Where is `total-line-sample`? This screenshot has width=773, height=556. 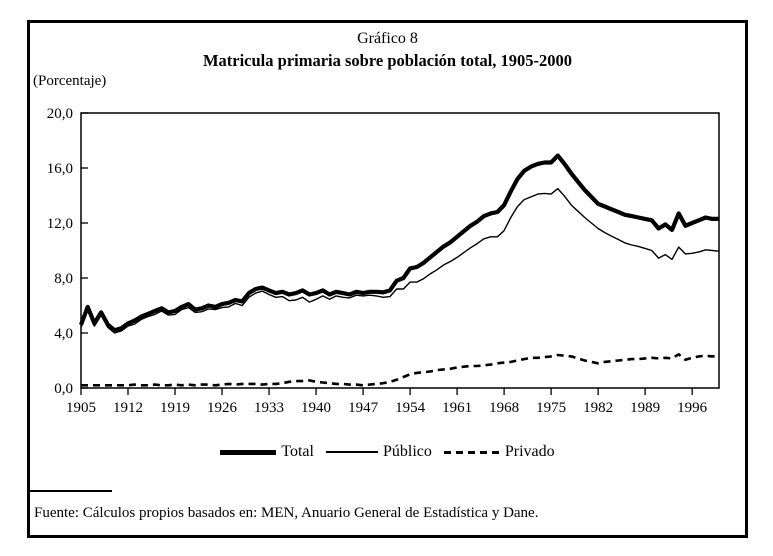
total-line-sample is located at coordinates (248, 452).